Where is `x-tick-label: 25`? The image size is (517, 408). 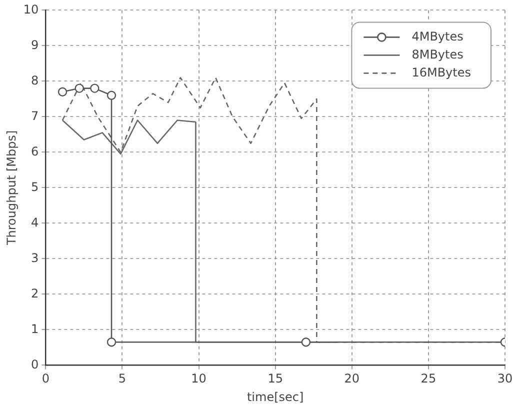
x-tick-label: 25 is located at coordinates (428, 379).